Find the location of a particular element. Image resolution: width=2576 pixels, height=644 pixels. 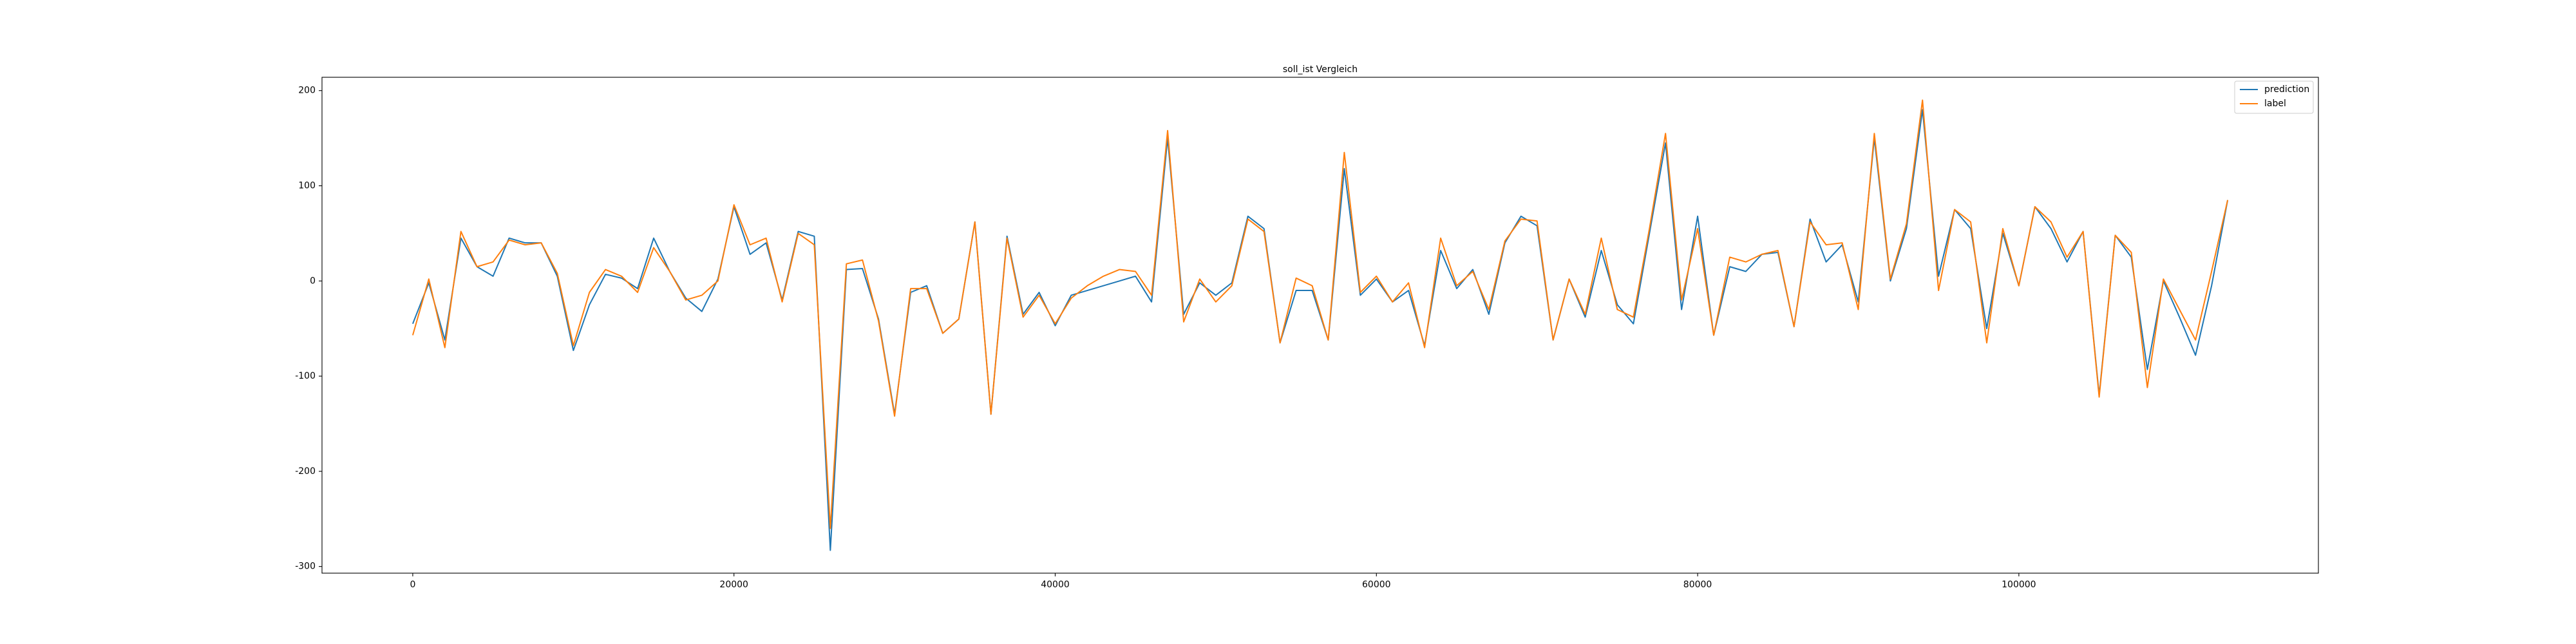

x-tick-label: 20000 is located at coordinates (733, 585).